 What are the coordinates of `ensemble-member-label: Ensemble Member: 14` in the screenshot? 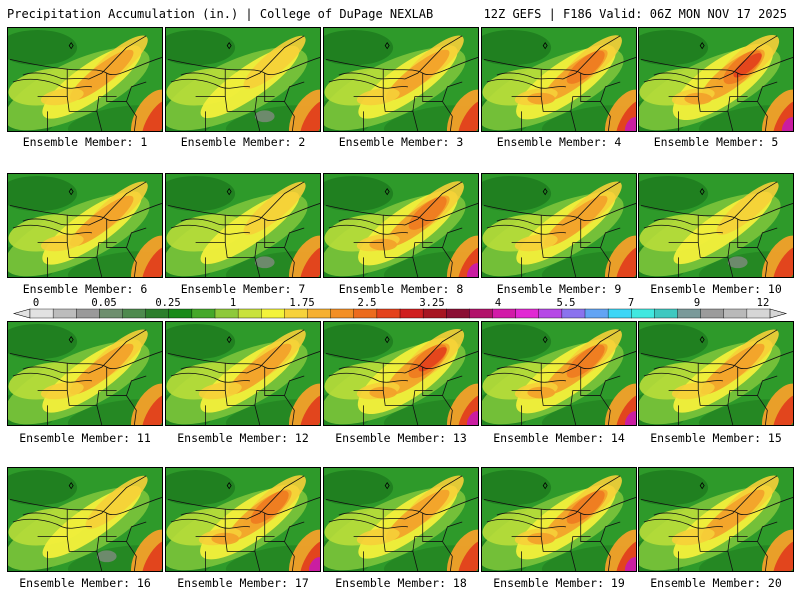 It's located at (559, 438).